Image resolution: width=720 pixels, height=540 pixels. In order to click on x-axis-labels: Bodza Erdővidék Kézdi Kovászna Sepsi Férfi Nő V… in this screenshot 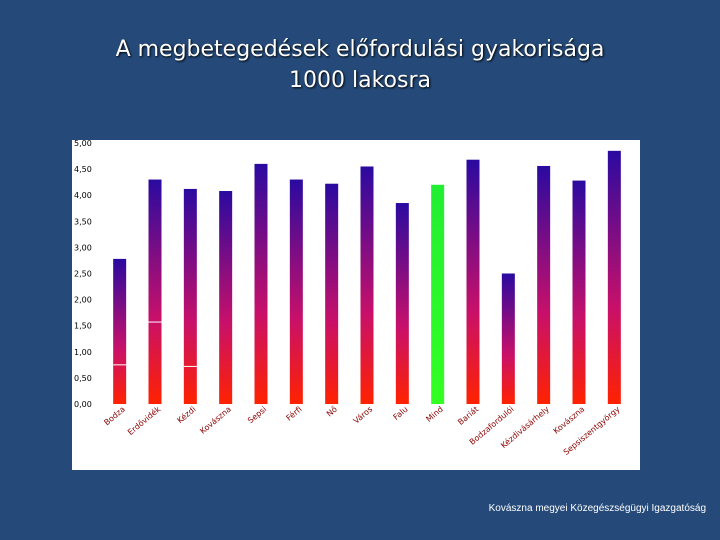, I will do `click(361, 430)`.